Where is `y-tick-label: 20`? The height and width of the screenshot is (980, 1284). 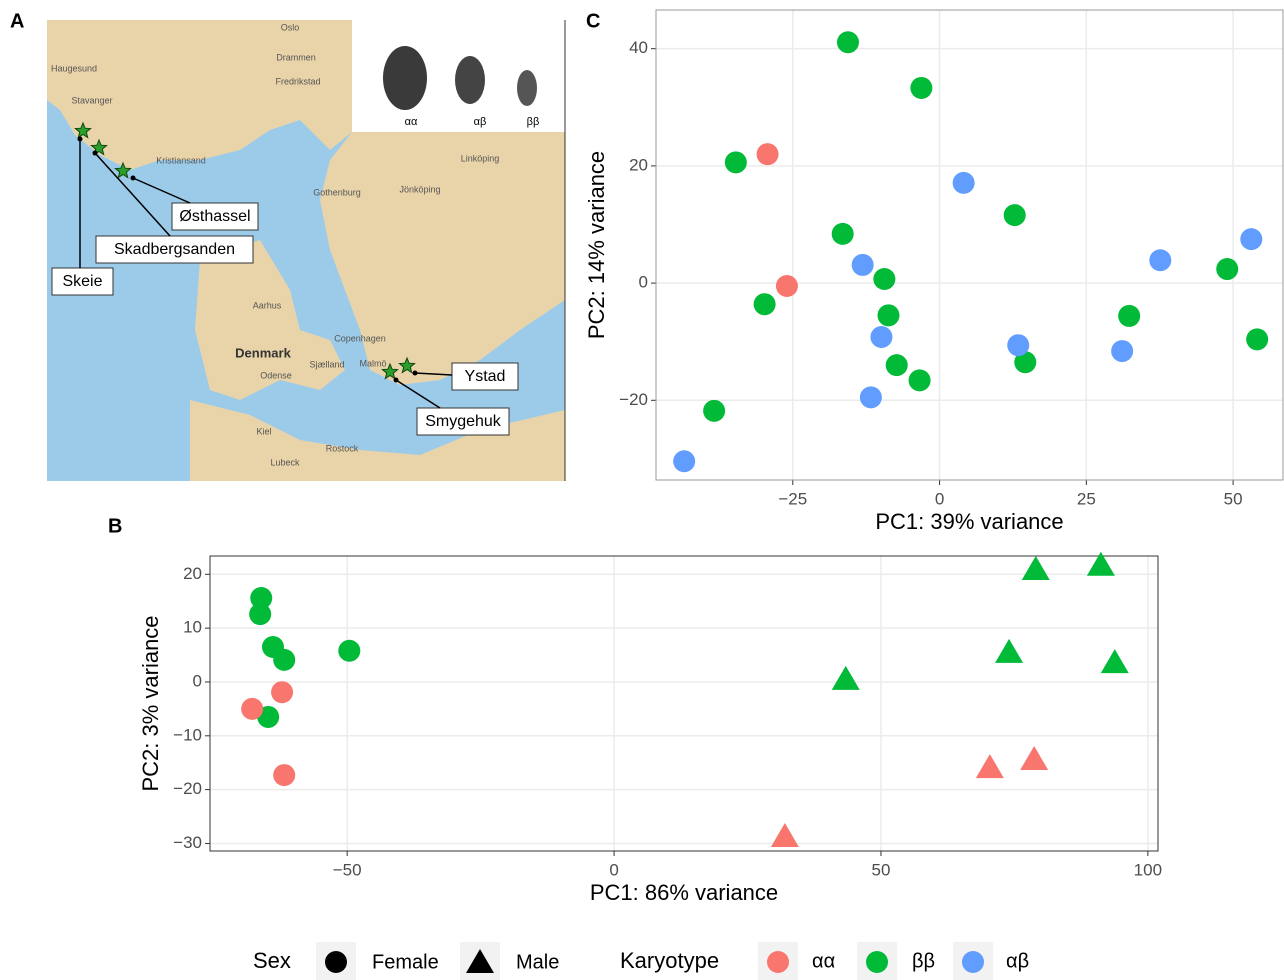 y-tick-label: 20 is located at coordinates (638, 164).